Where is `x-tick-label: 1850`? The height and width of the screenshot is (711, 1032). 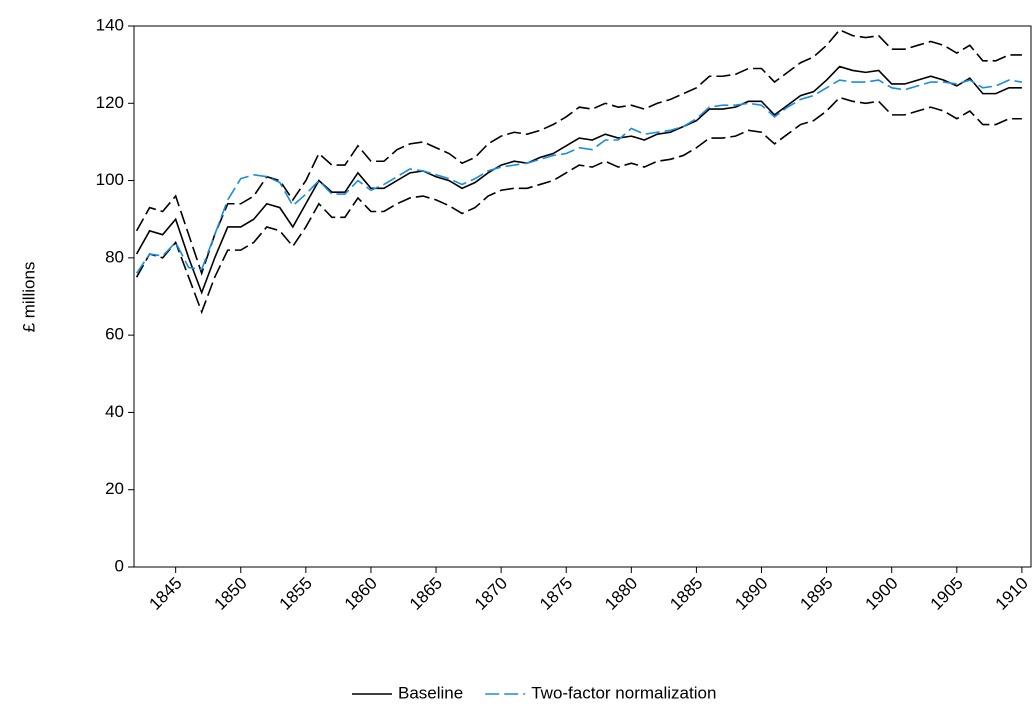
x-tick-label: 1850 is located at coordinates (231, 594).